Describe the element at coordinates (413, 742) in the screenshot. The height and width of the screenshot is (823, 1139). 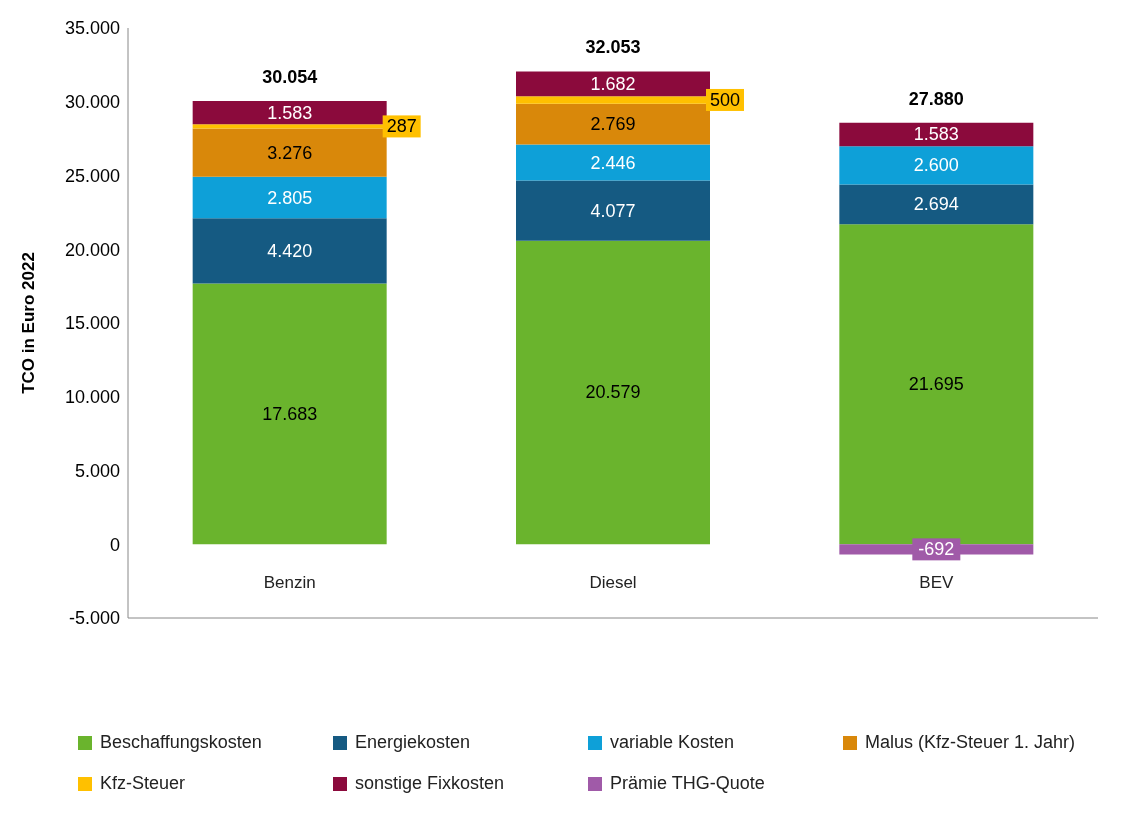
I see `legend-label: Energiekosten` at that location.